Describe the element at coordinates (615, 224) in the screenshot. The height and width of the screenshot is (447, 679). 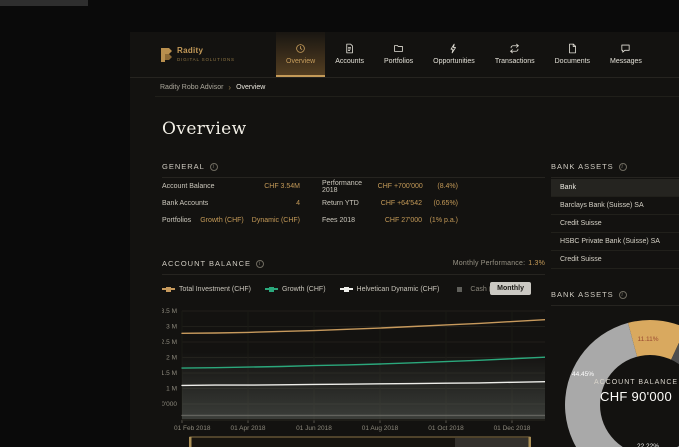
I see `bank-asset-row-credit-suisse-2: Credit Suisse` at that location.